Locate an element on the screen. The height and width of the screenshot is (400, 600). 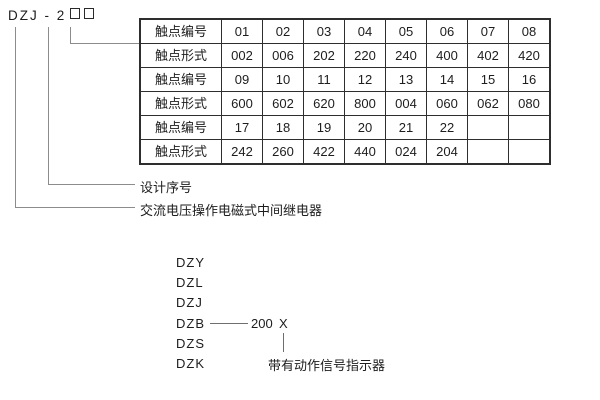
table-cell: 202 is located at coordinates (324, 55).